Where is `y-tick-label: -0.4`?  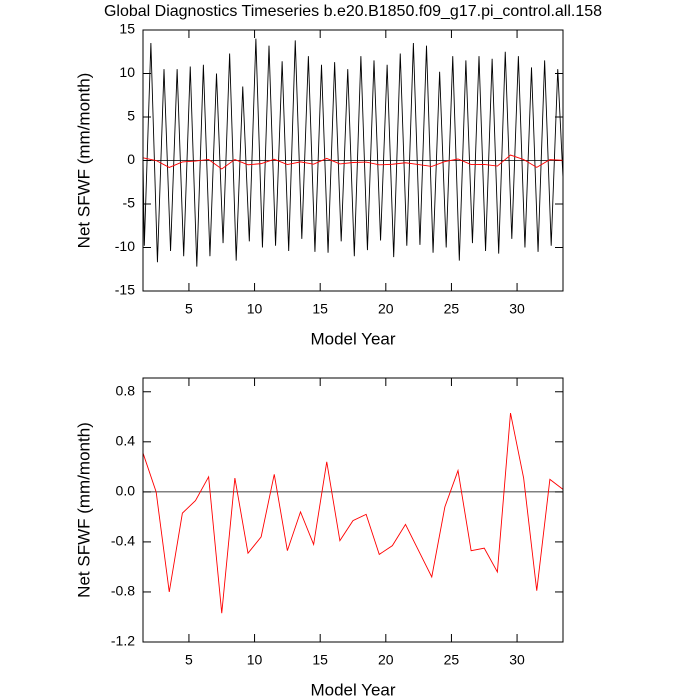 y-tick-label: -0.4 is located at coordinates (123, 541).